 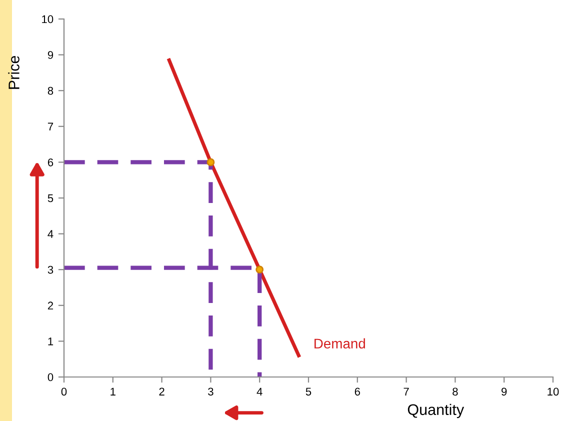 What do you see at coordinates (406, 392) in the screenshot?
I see `x-tick-label: 7` at bounding box center [406, 392].